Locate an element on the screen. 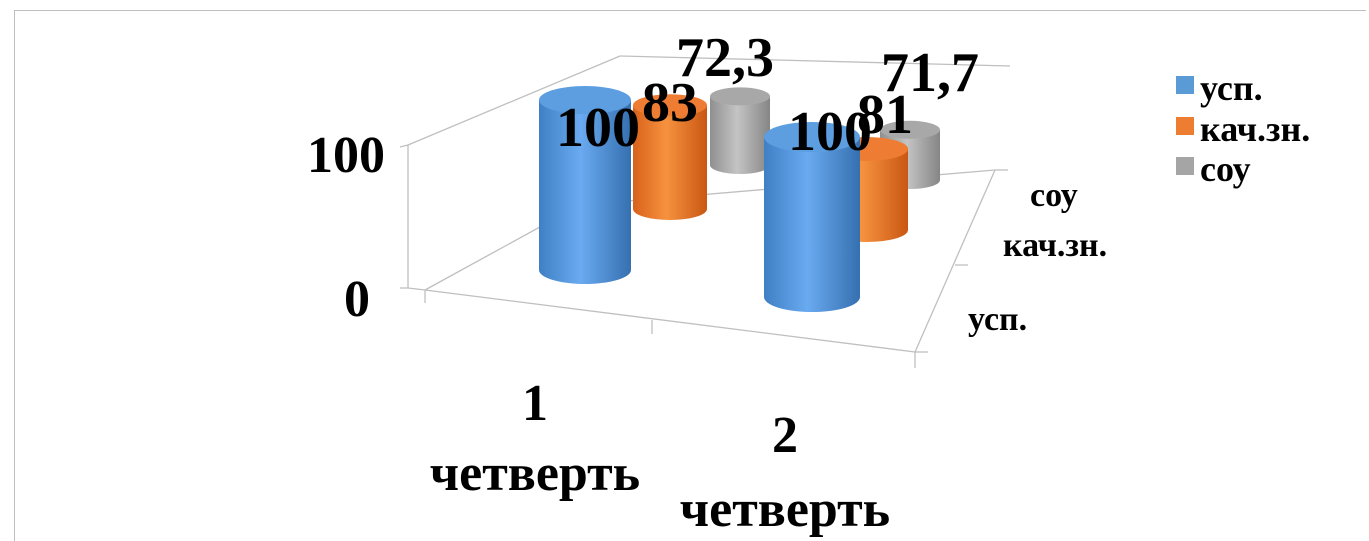 The height and width of the screenshot is (541, 1369). depth-label-usp: усп. is located at coordinates (997, 319).